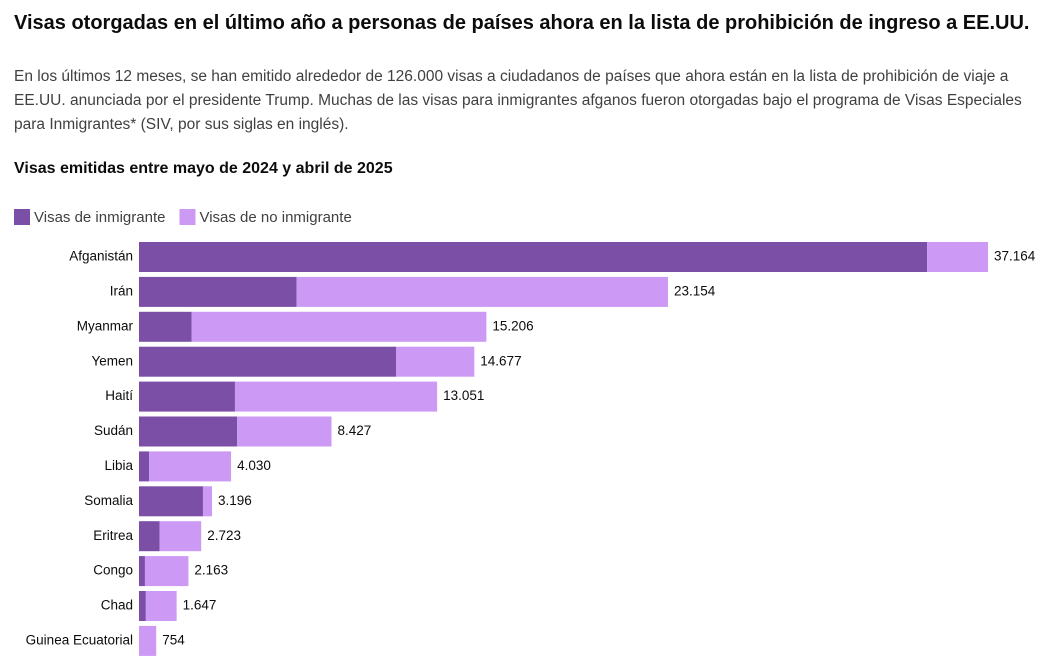  I want to click on category-label: Congo, so click(113, 570).